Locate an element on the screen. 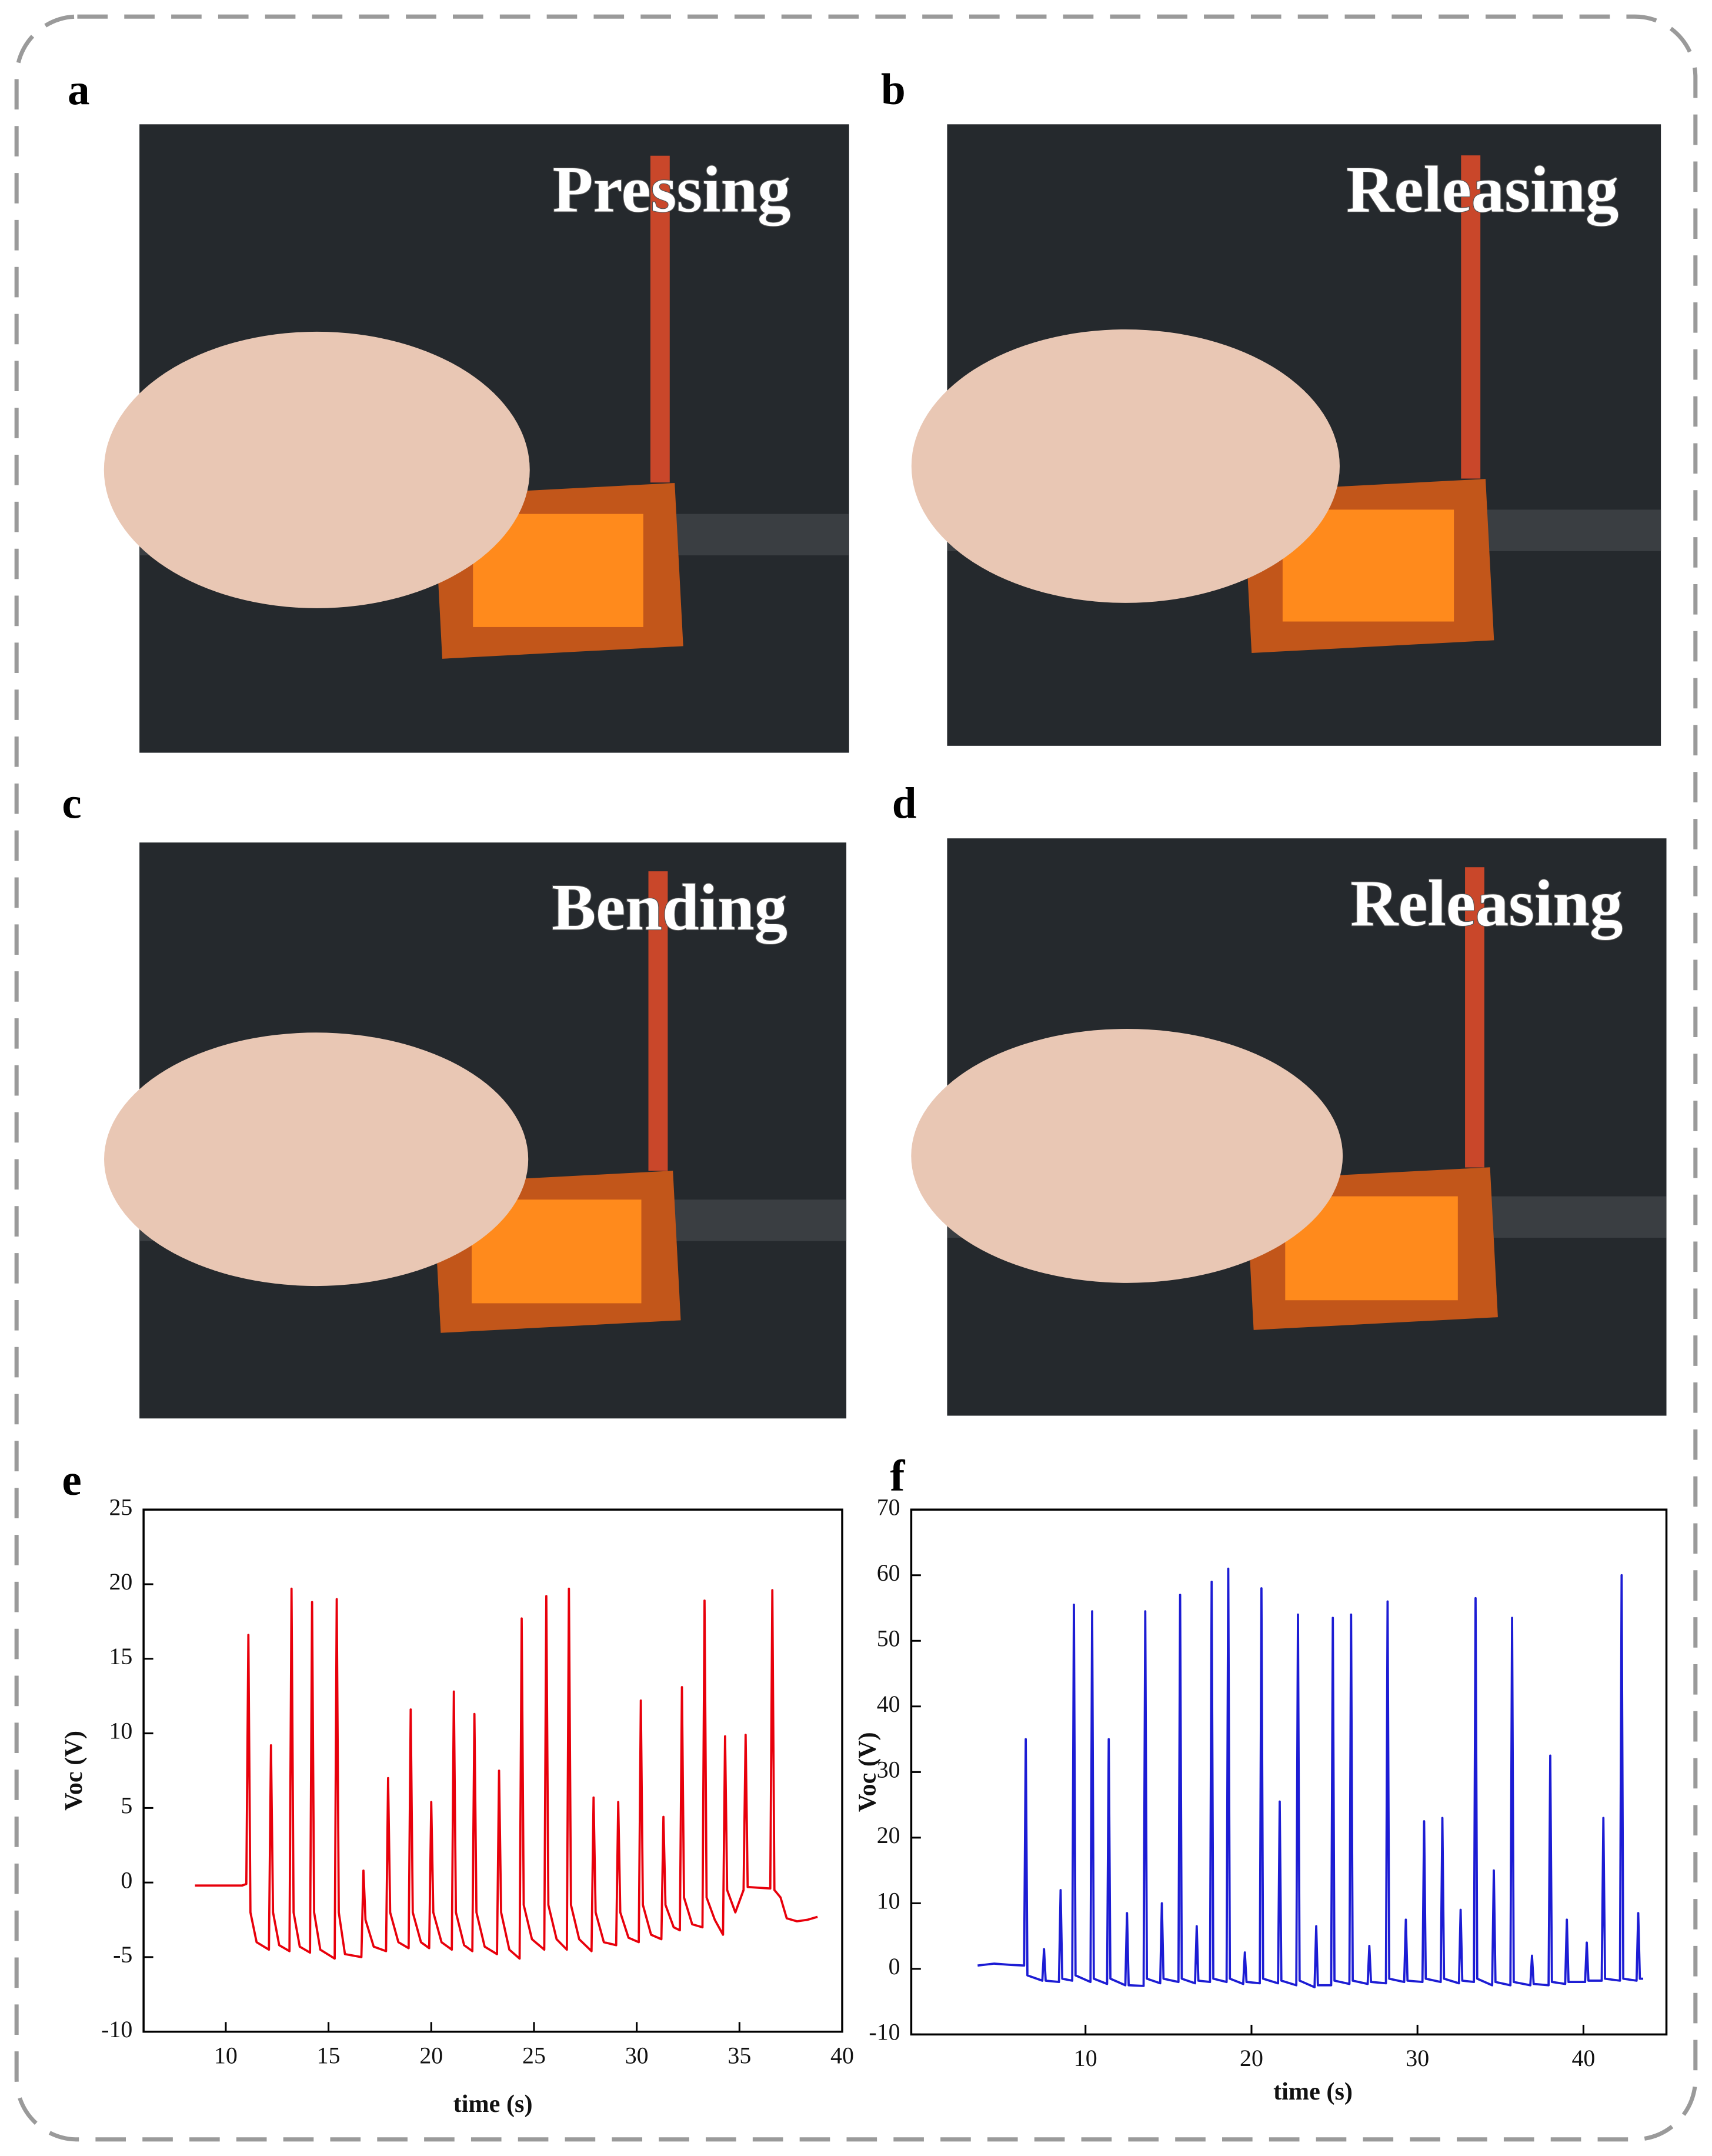 This screenshot has width=1712, height=2156. y-tick-label: 25 is located at coordinates (121, 1507).